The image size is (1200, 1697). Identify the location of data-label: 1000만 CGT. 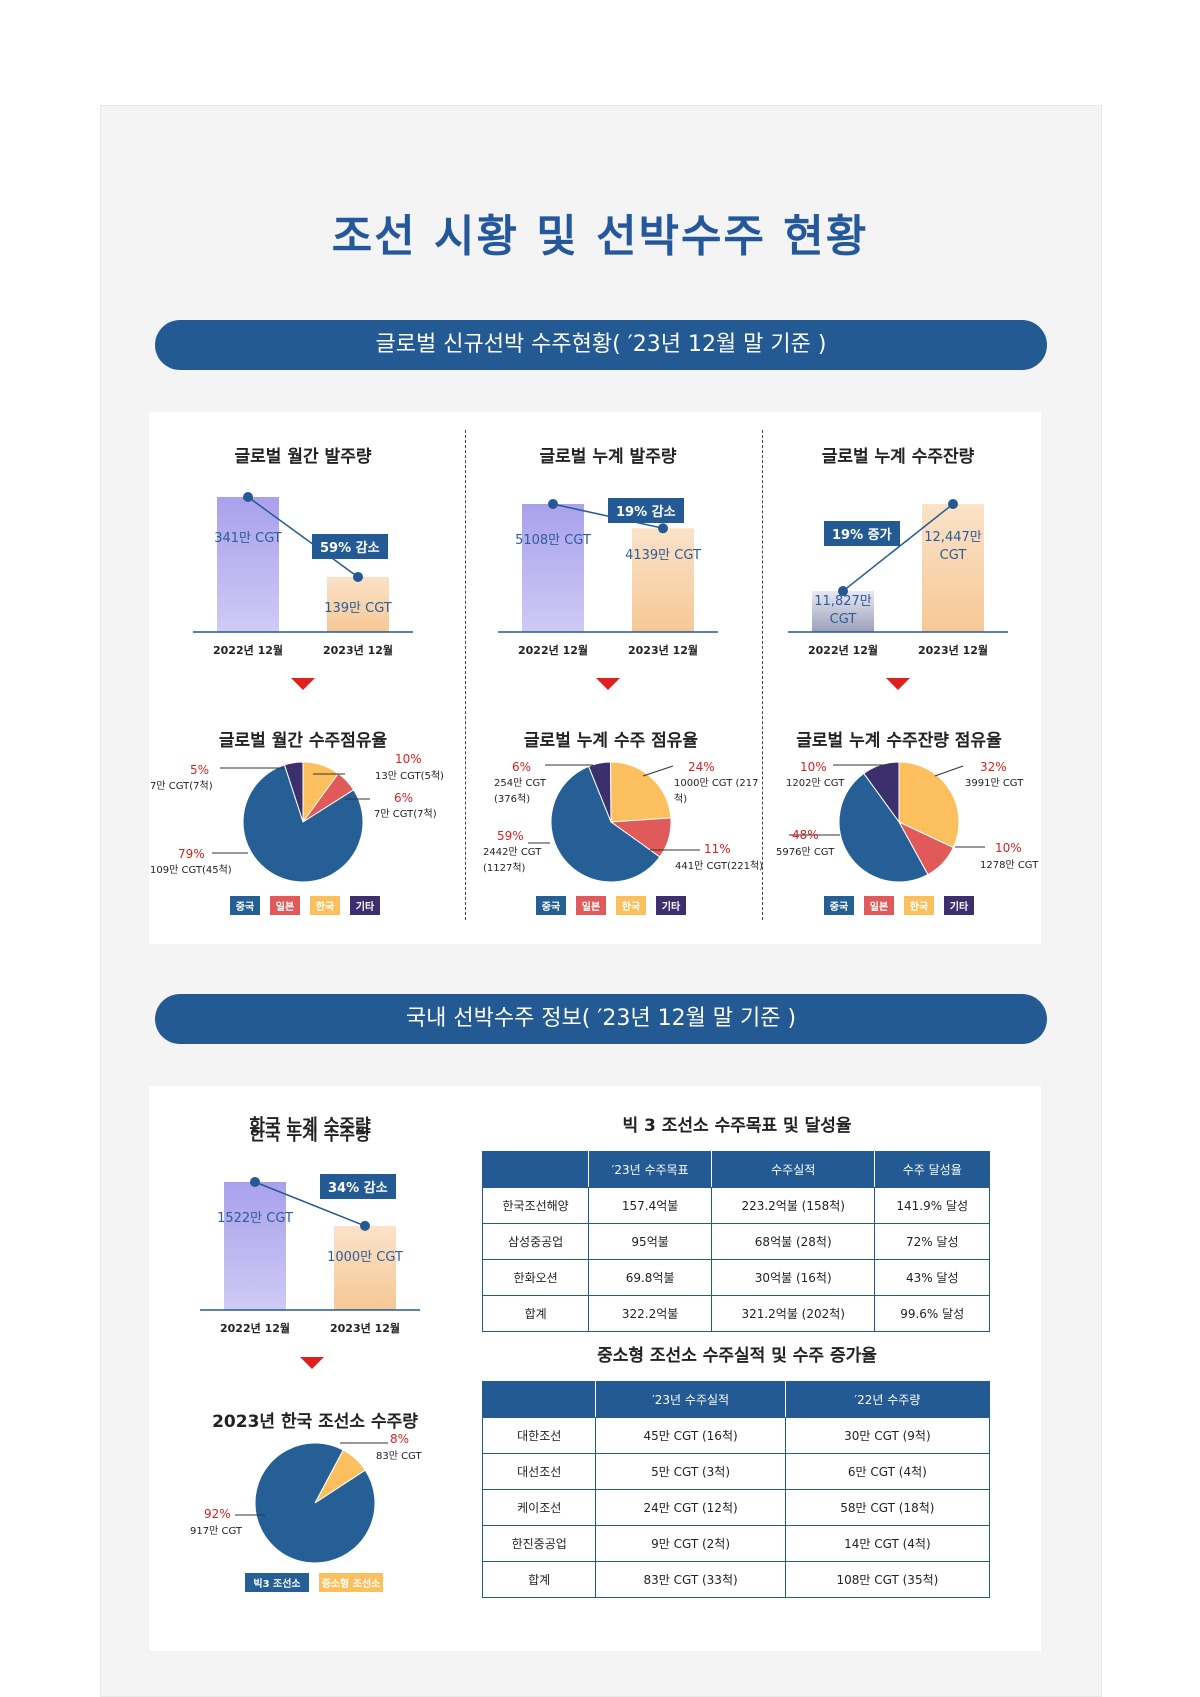
(365, 1257).